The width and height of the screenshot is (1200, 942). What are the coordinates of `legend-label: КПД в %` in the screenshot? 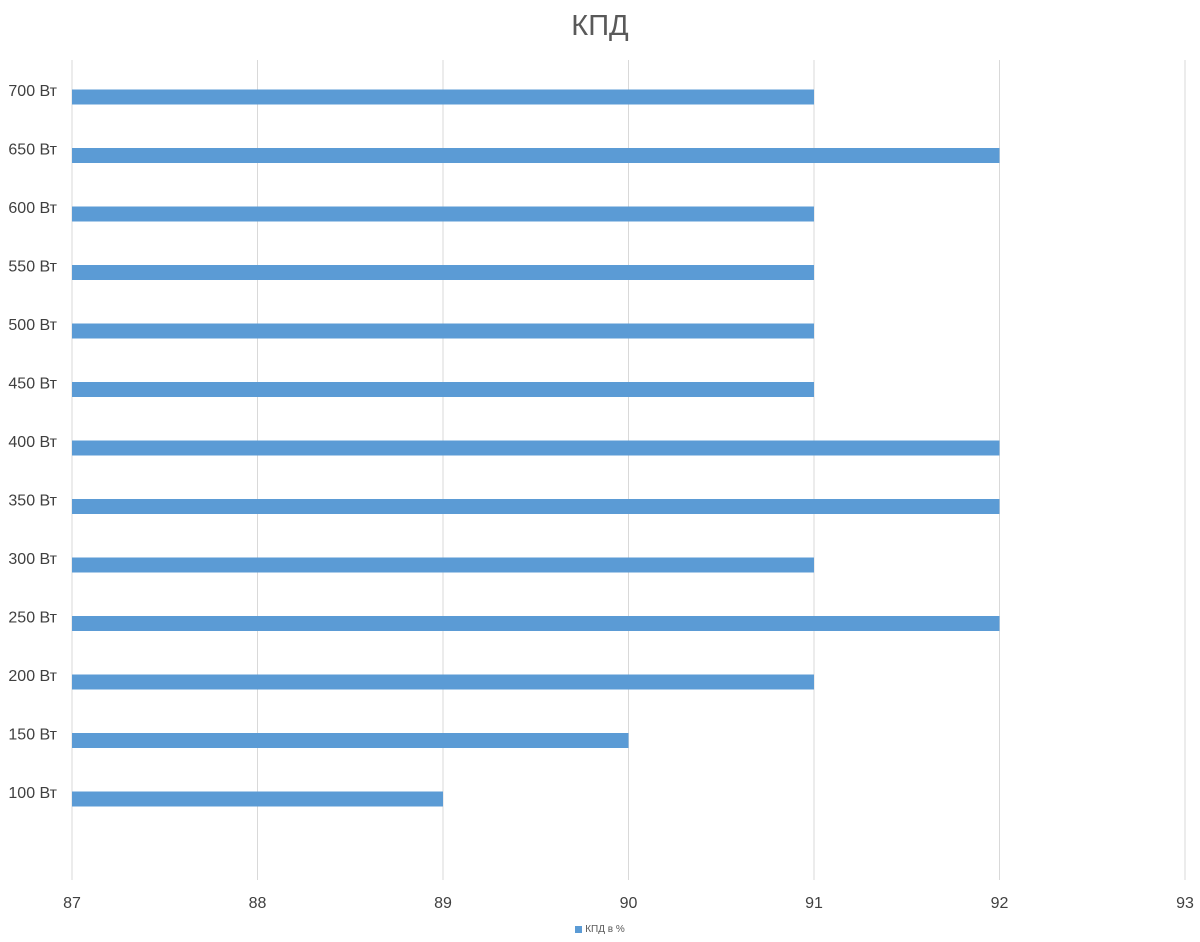 It's located at (605, 929).